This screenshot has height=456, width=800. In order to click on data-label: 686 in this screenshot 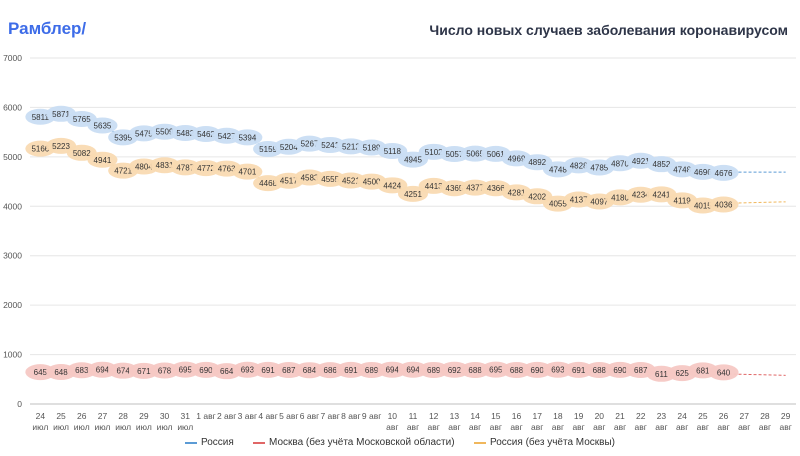, I will do `click(331, 370)`.